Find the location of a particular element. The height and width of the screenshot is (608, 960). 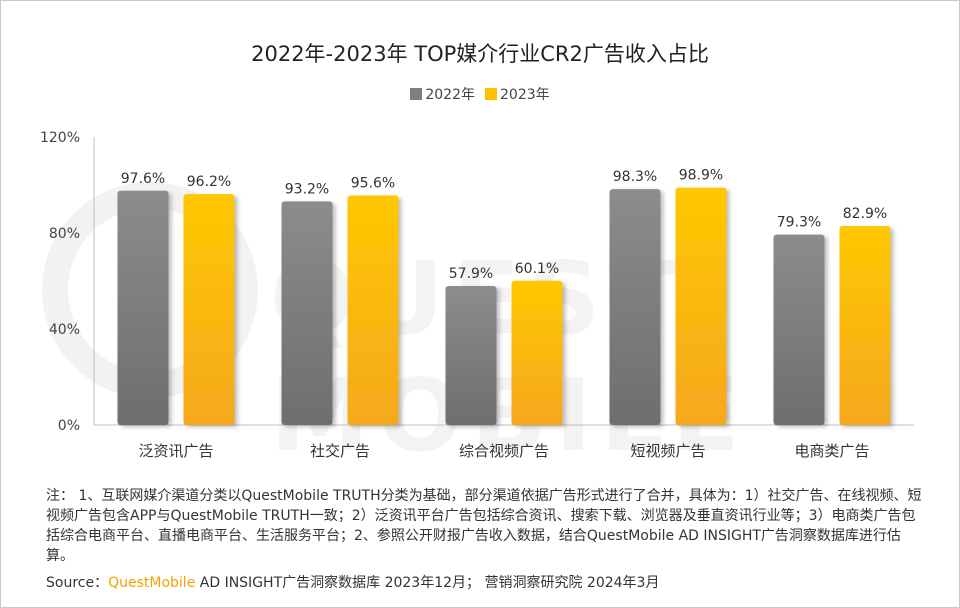

source-brand: QuestMobile is located at coordinates (152, 583).